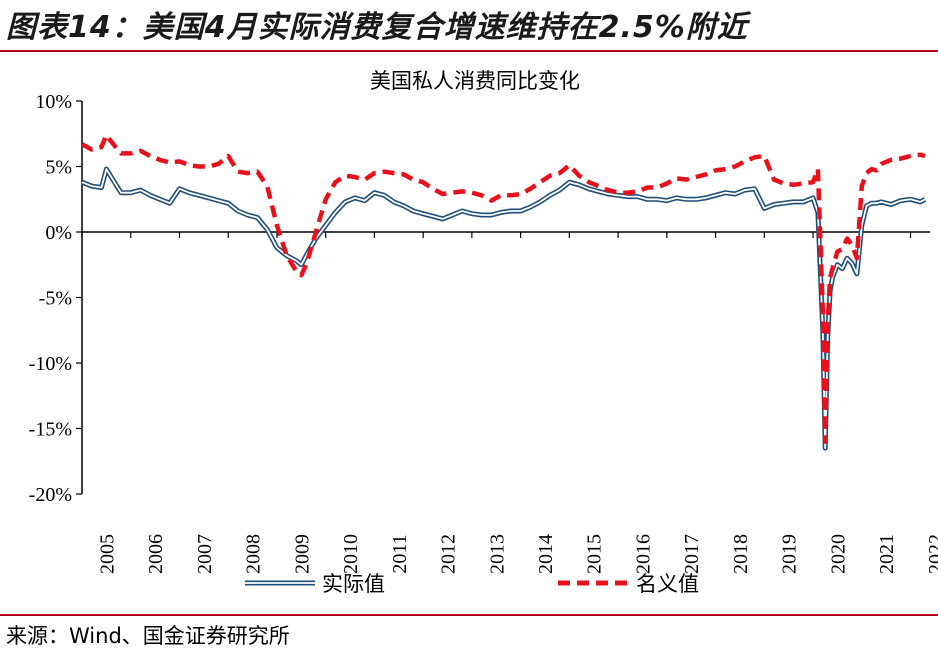  What do you see at coordinates (838, 554) in the screenshot?
I see `x-tick-label: 2020` at bounding box center [838, 554].